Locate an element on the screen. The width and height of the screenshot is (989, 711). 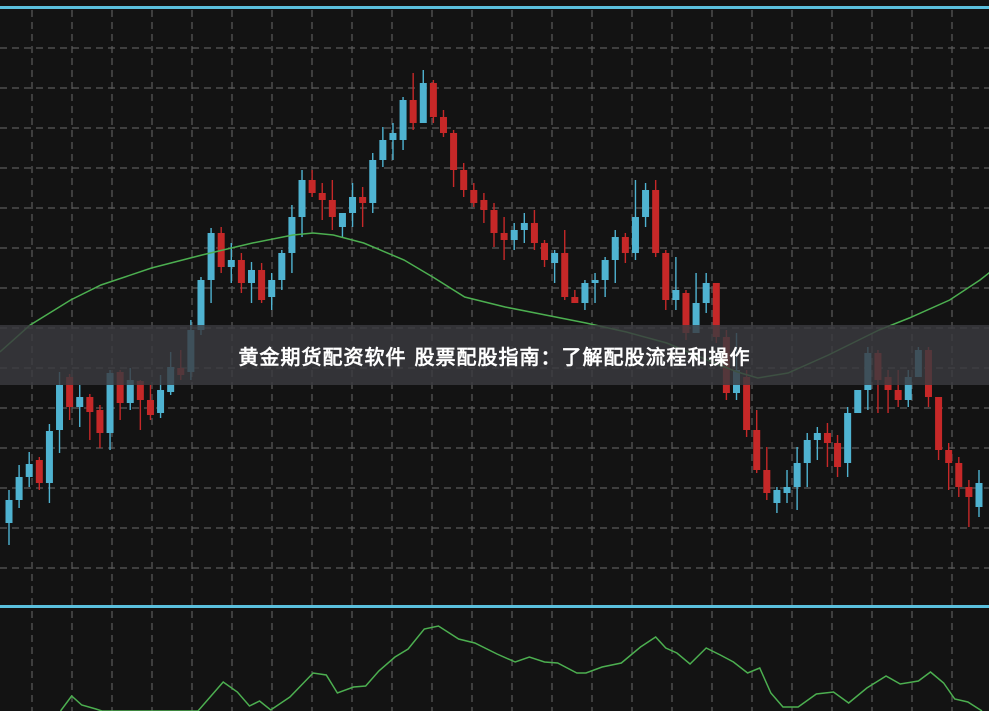
top-border is located at coordinates (494, 7).